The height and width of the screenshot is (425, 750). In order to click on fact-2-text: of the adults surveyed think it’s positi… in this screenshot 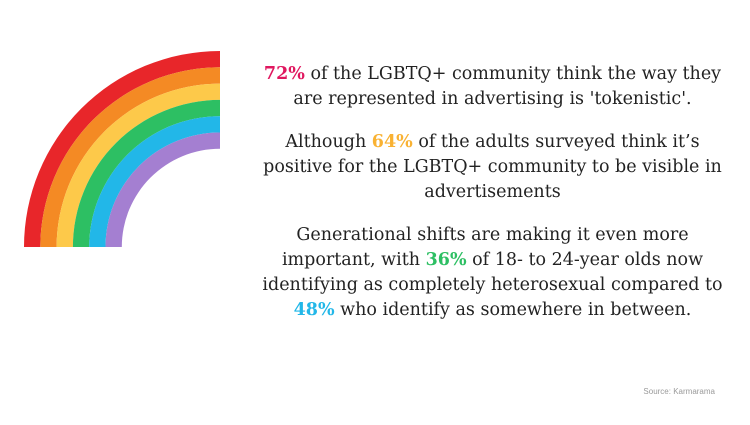, I will do `click(492, 167)`.